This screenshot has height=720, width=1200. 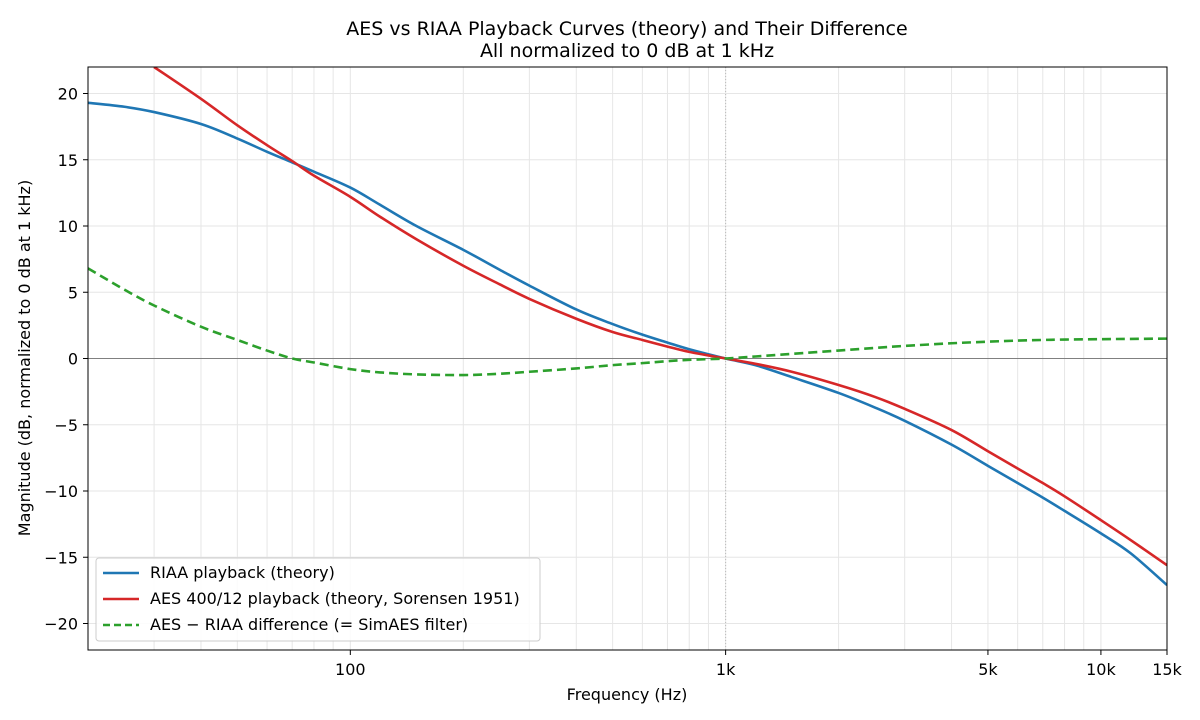 What do you see at coordinates (61, 624) in the screenshot?
I see `y-tick-label: −20` at bounding box center [61, 624].